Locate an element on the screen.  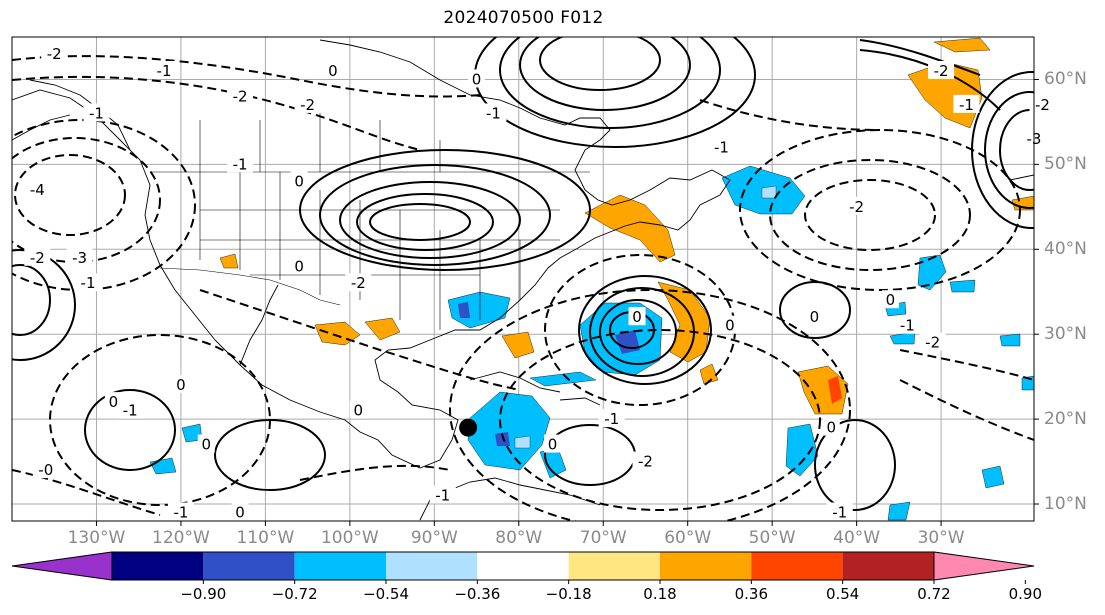
contour-label: -4 is located at coordinates (37, 190).